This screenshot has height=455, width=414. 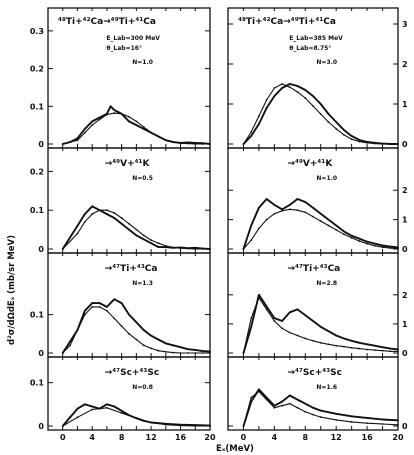 What do you see at coordinates (142, 178) in the screenshot?
I see `normalization: N=0.5` at bounding box center [142, 178].